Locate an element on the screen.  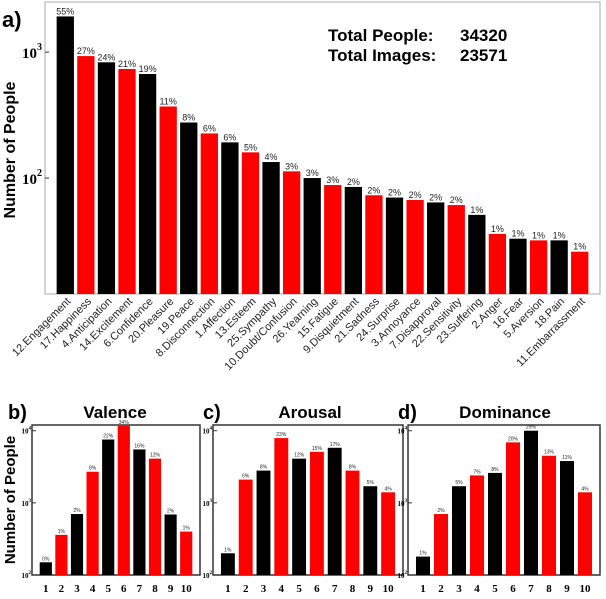
bar-6.Confidence is located at coordinates (147, 184).